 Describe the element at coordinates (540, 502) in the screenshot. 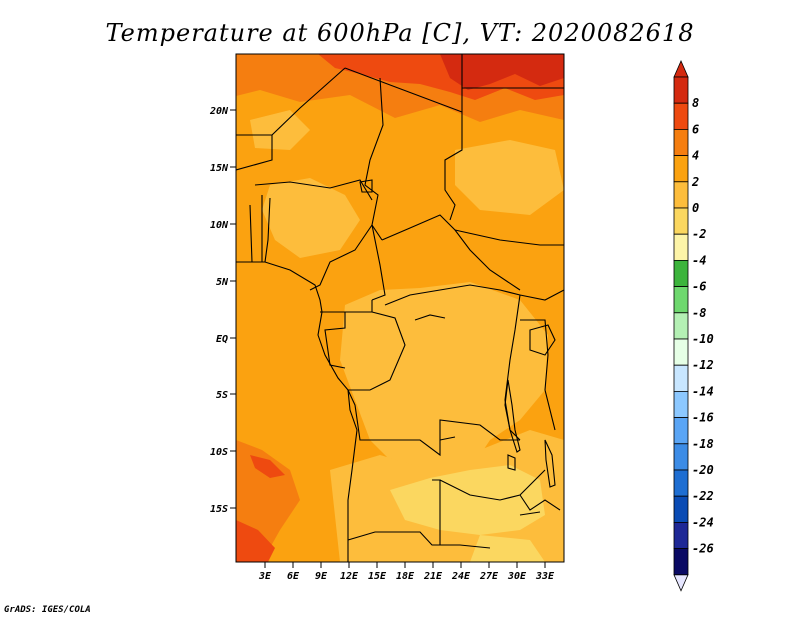

I see `border-mozambique` at that location.